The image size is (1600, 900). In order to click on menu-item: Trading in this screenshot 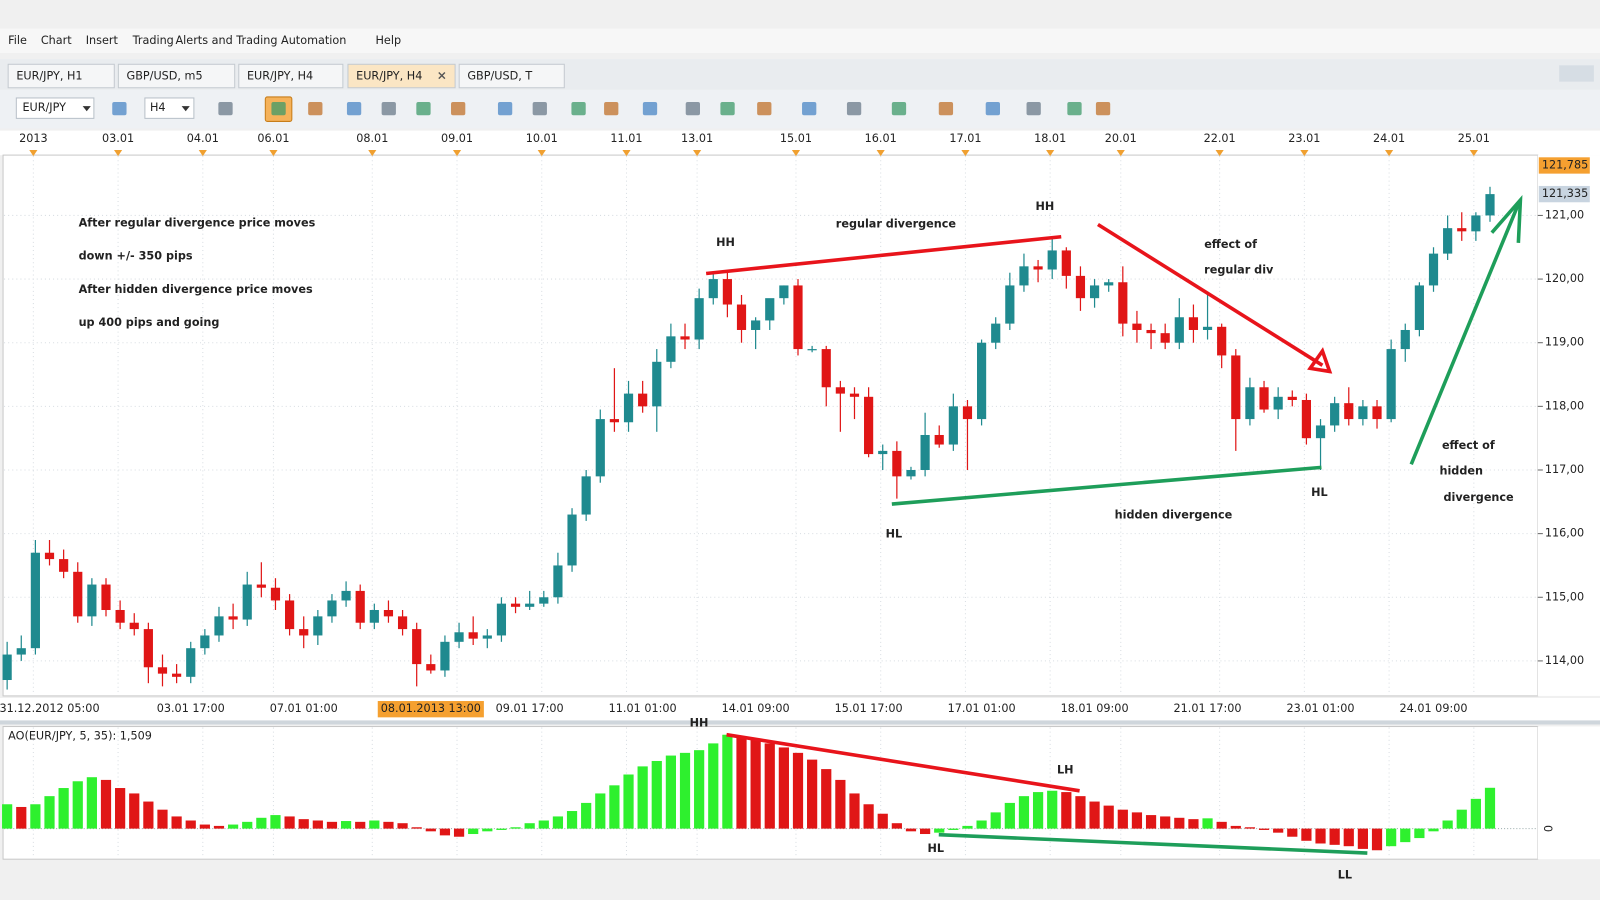, I will do `click(153, 40)`.